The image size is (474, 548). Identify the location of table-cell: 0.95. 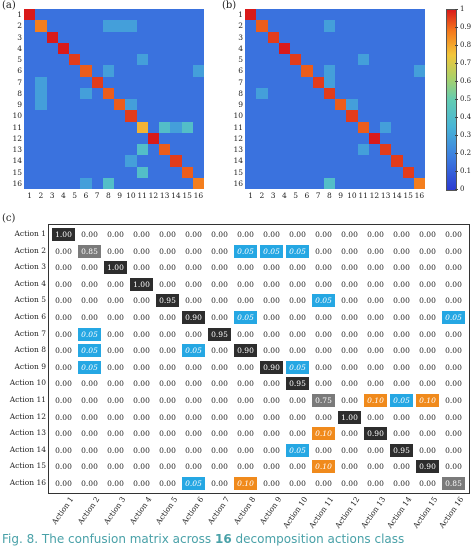
(167, 301).